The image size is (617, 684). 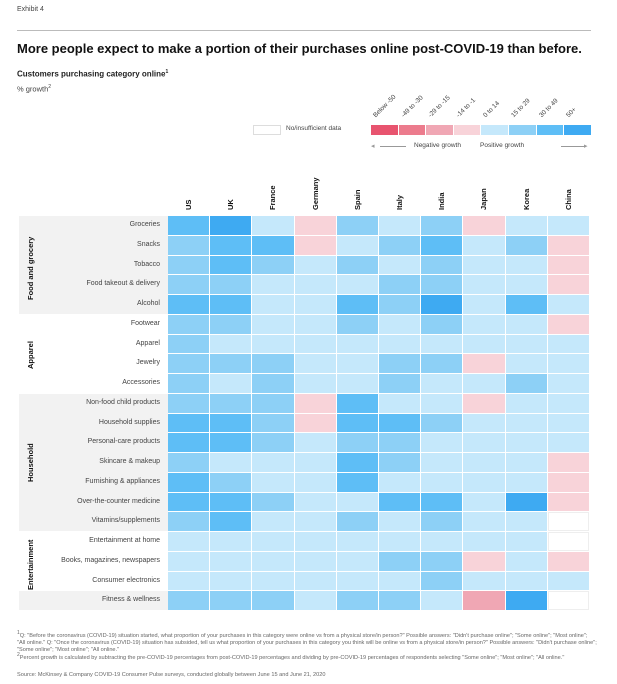 I want to click on column-header: Korea, so click(x=526, y=199).